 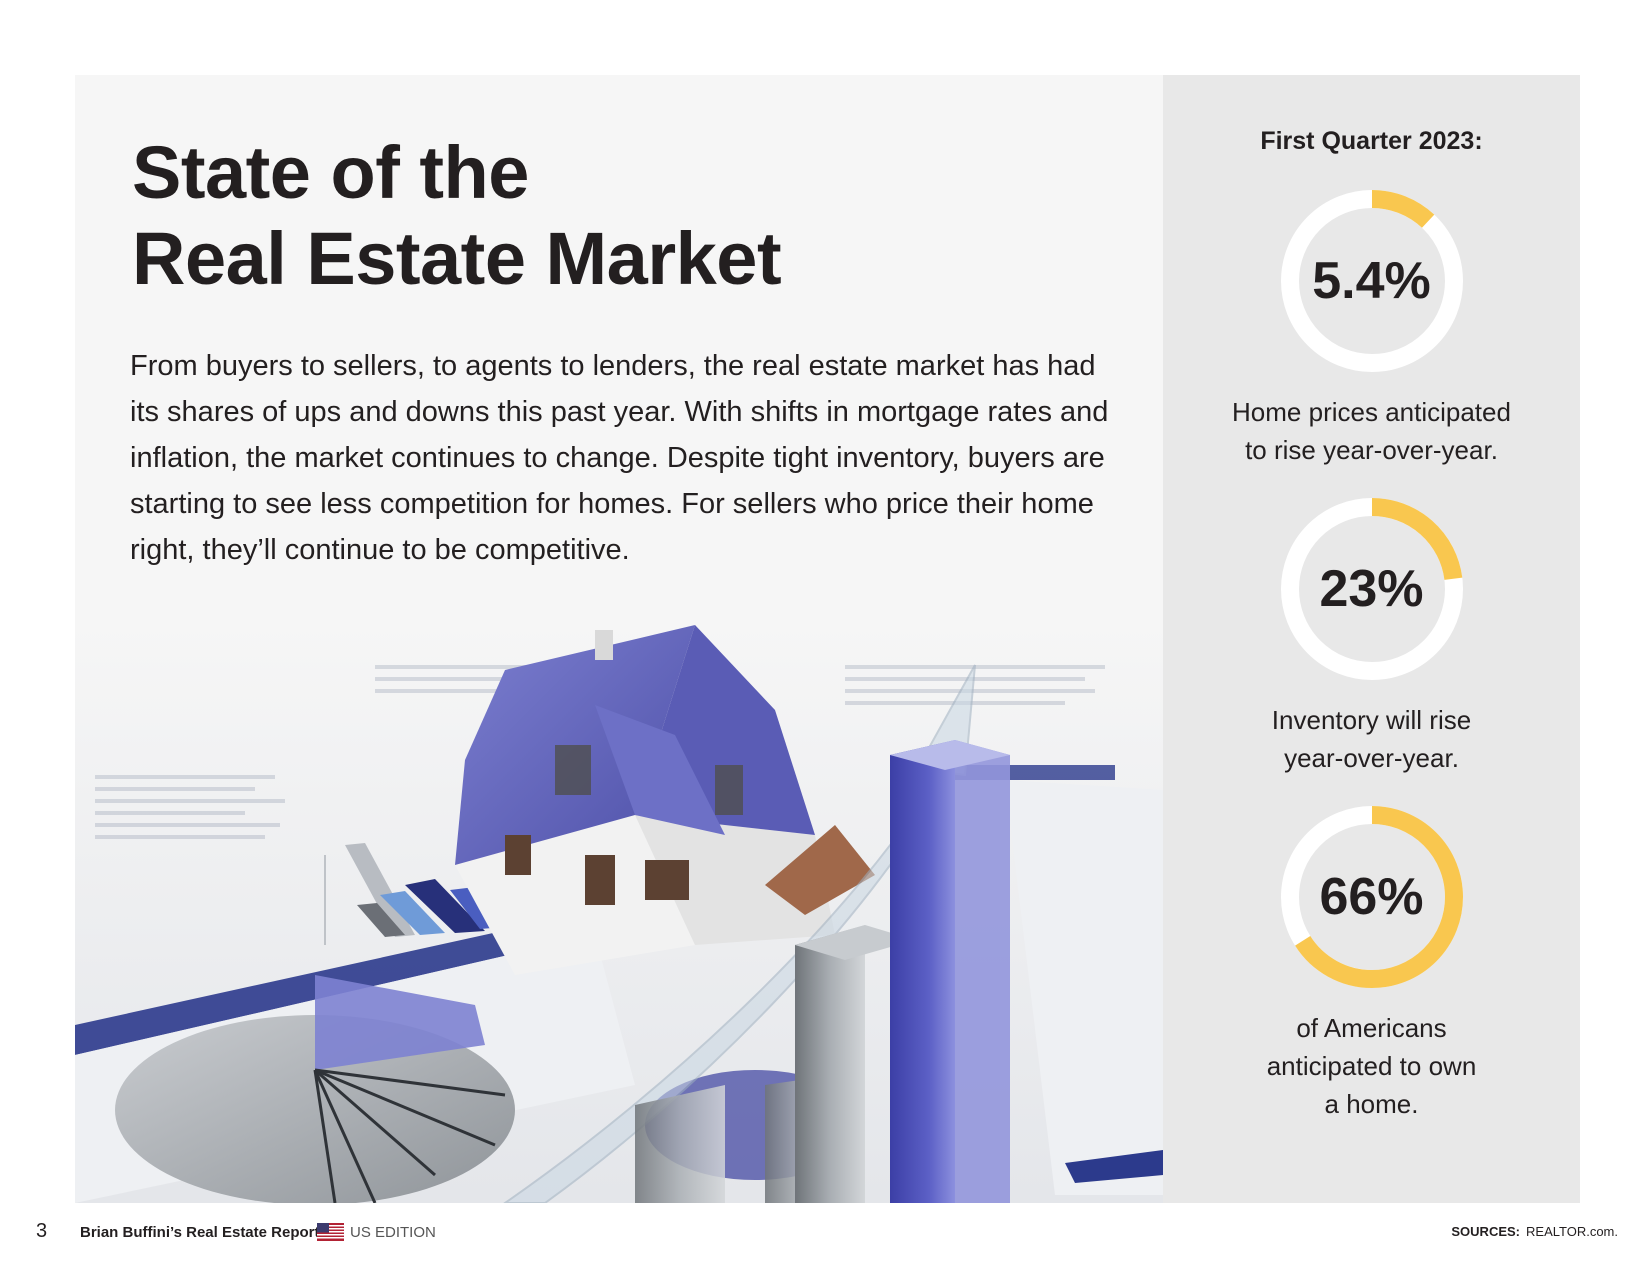 I want to click on stat-value: 5.4%, so click(x=1371, y=281).